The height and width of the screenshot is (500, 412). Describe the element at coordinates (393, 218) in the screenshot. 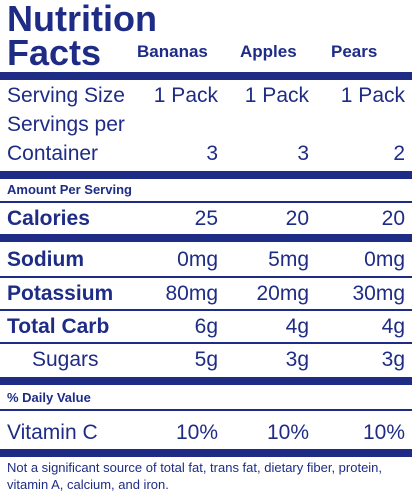

I see `calories-pears: 20` at that location.